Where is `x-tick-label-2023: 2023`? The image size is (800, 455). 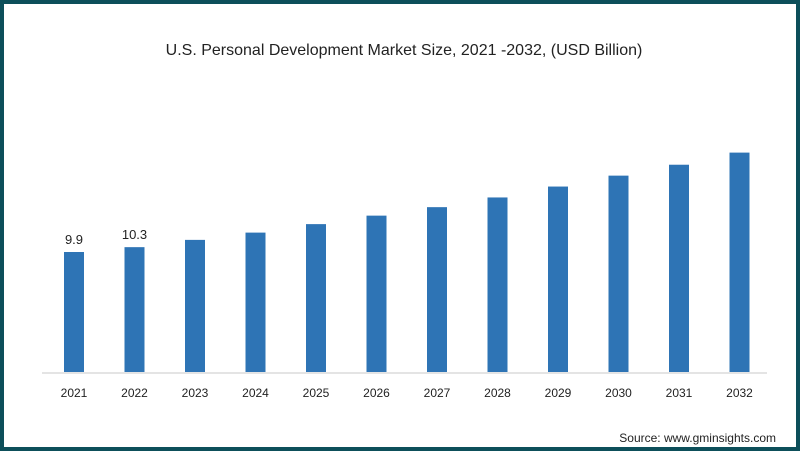
x-tick-label-2023: 2023 is located at coordinates (195, 393).